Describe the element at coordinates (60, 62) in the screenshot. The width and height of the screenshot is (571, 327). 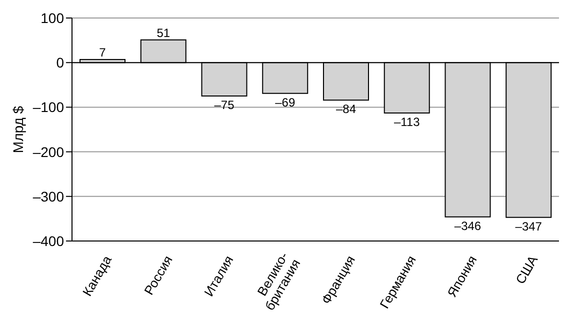
I see `y-tick-label: 0` at that location.